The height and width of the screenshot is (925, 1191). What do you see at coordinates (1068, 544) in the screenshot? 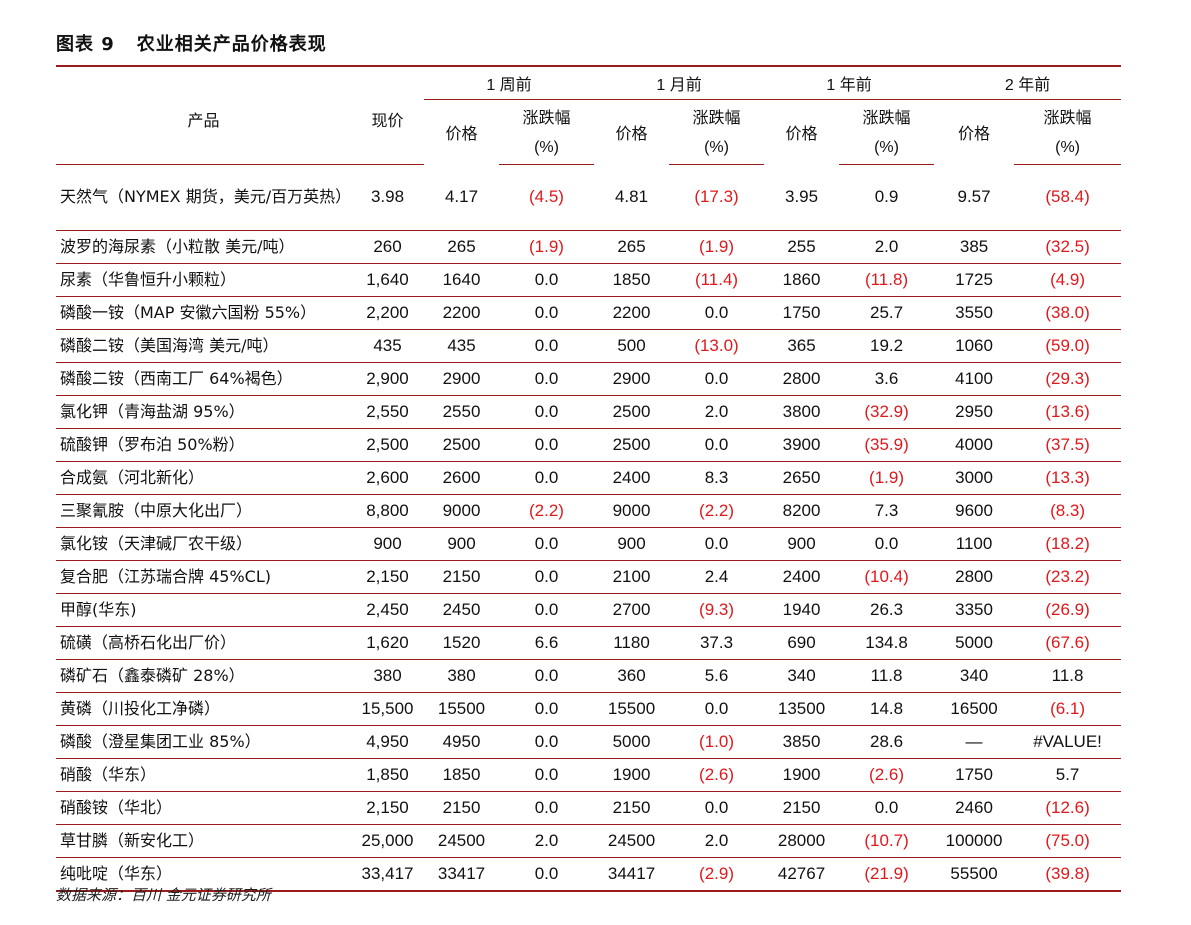
I see `change-cell: (18.2)` at bounding box center [1068, 544].